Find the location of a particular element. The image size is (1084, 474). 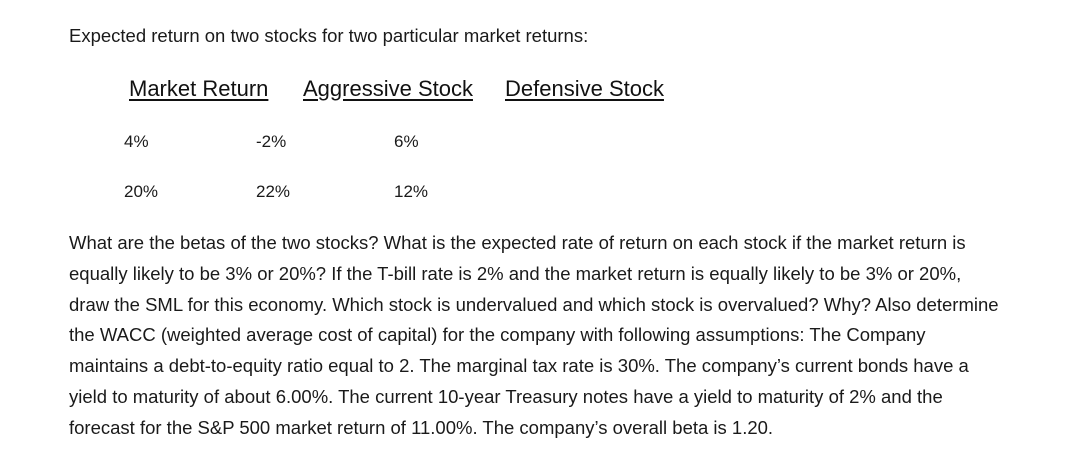

header-aggressive-stock: Aggressive Stock is located at coordinates (388, 88).